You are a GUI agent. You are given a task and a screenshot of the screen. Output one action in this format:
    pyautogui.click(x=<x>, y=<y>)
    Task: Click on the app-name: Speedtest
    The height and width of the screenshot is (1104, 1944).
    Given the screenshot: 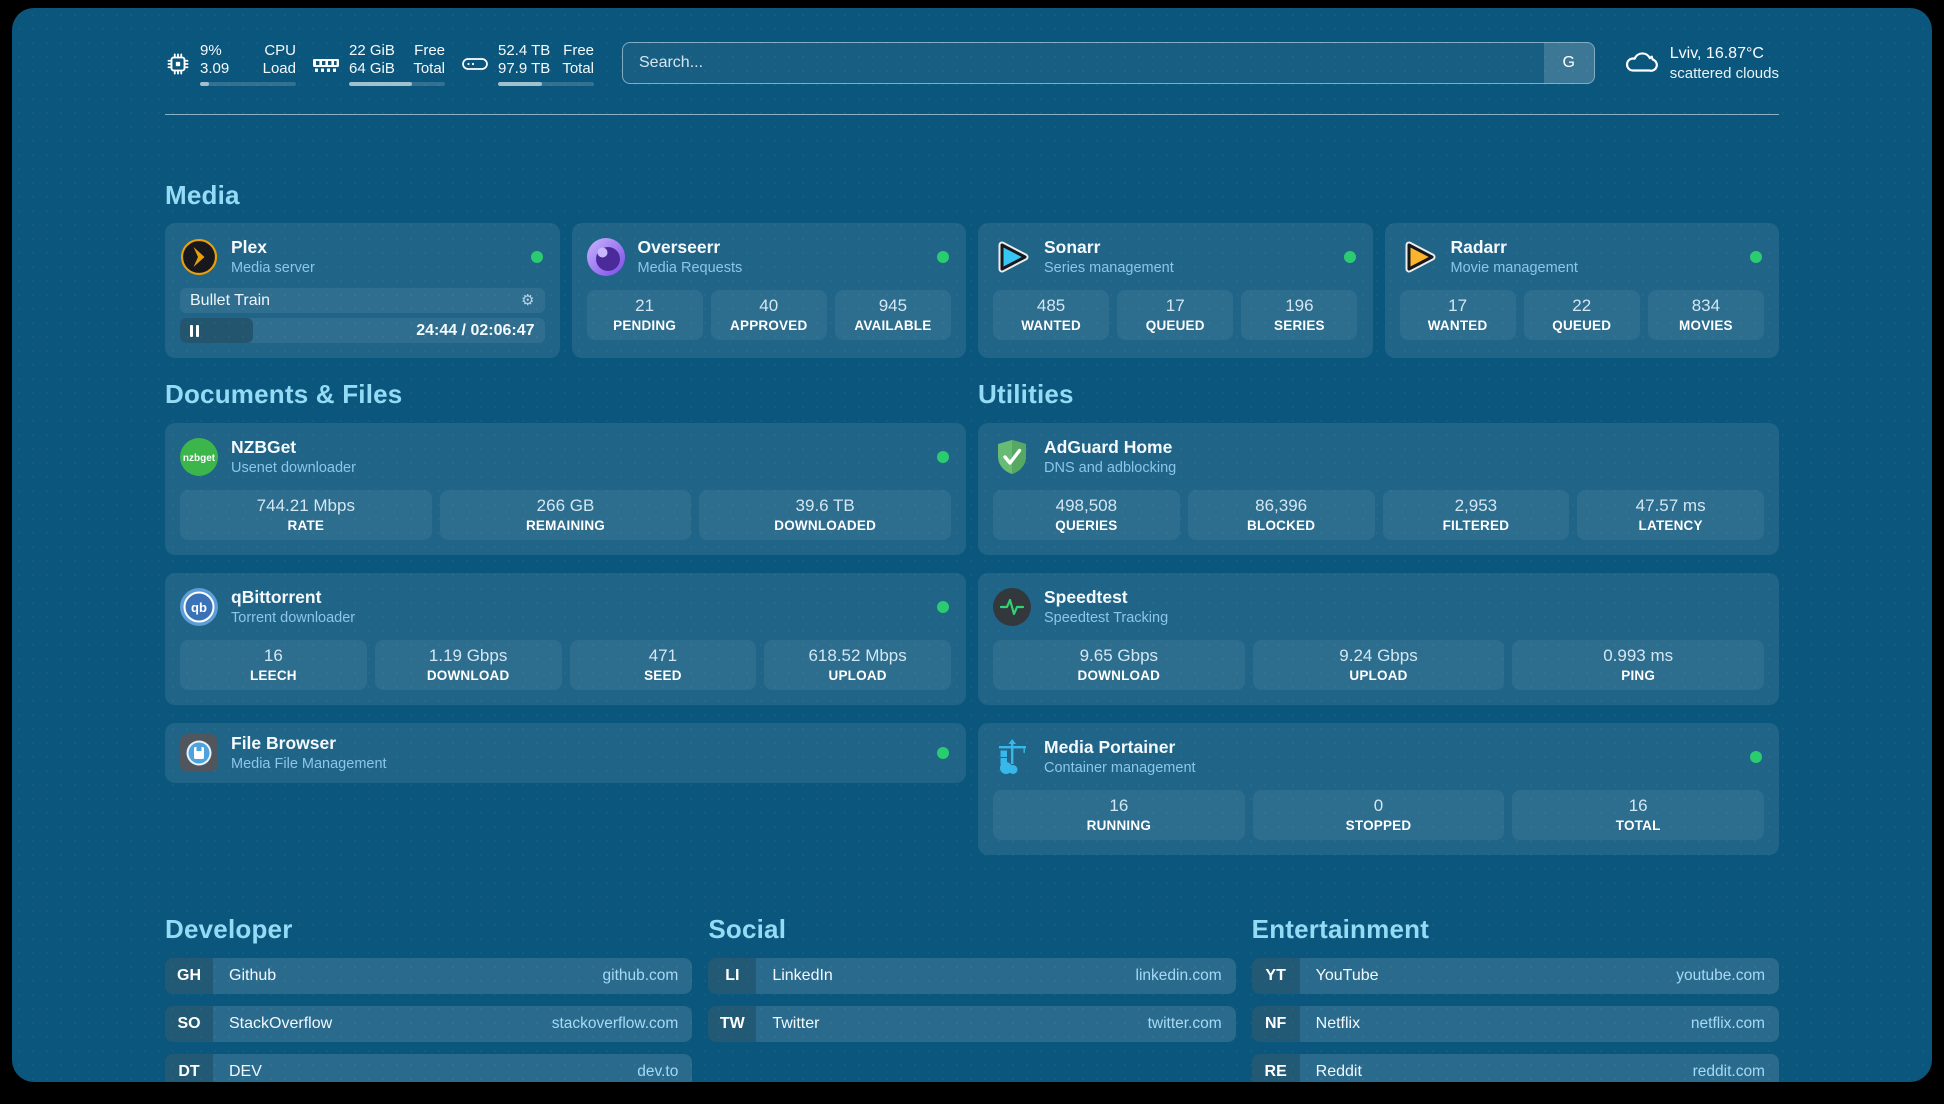 What is the action you would take?
    pyautogui.click(x=1086, y=597)
    